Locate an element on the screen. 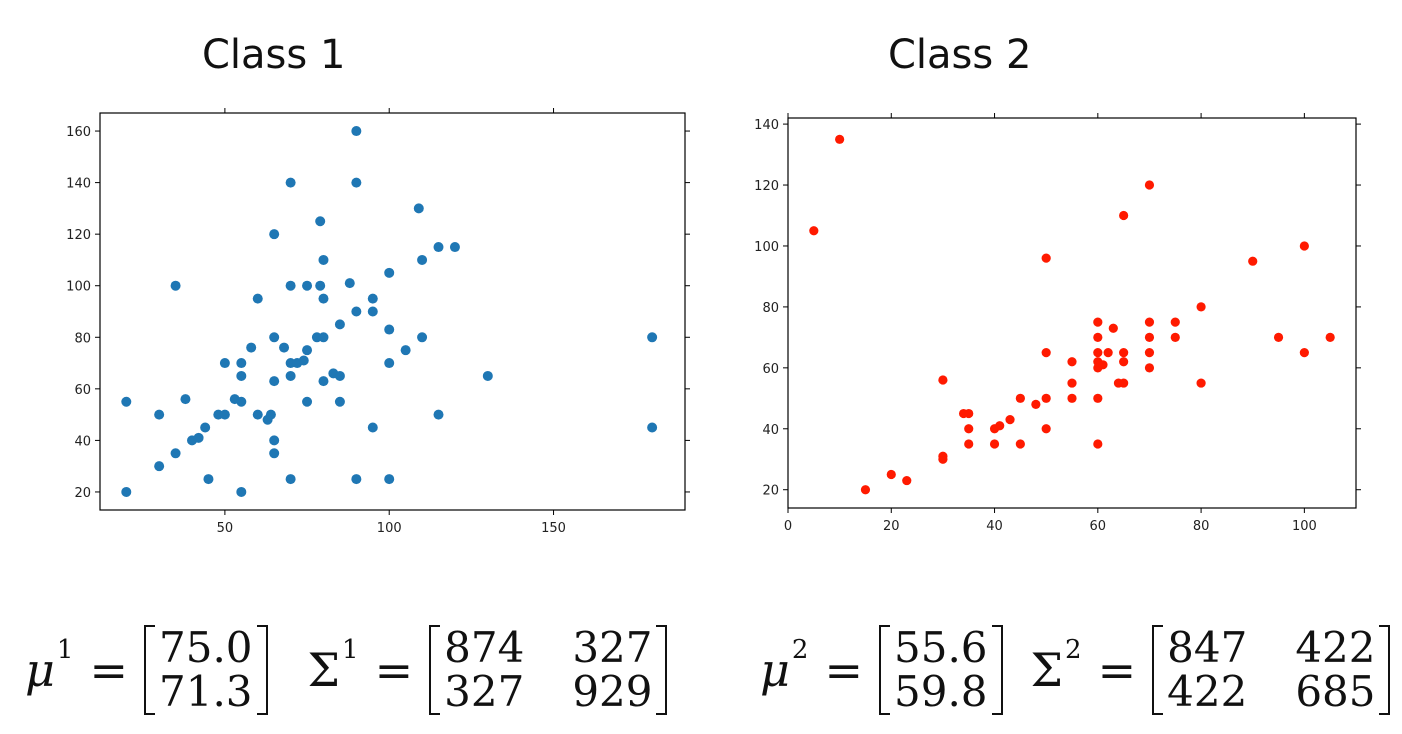 This screenshot has height=734, width=1402. x-tick-label: 60 is located at coordinates (1098, 526).